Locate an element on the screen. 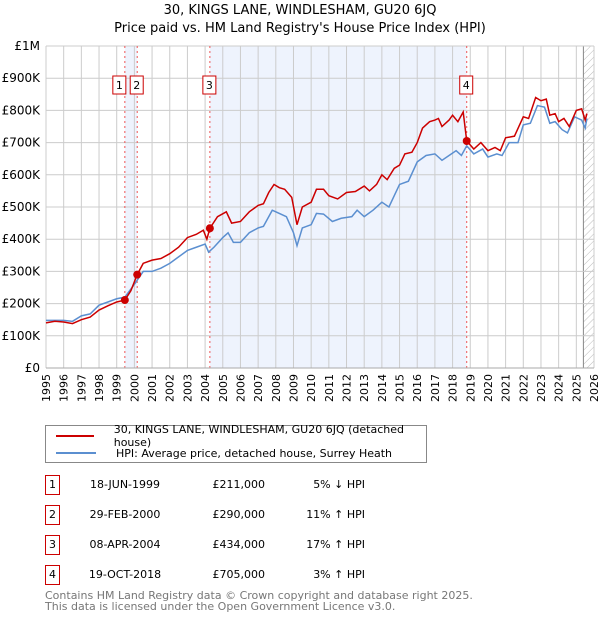 Image resolution: width=600 pixels, height=620 pixels. transaction-row: 3 08-APR-2004 £434,000 17% ↑ HPI is located at coordinates (245, 545).